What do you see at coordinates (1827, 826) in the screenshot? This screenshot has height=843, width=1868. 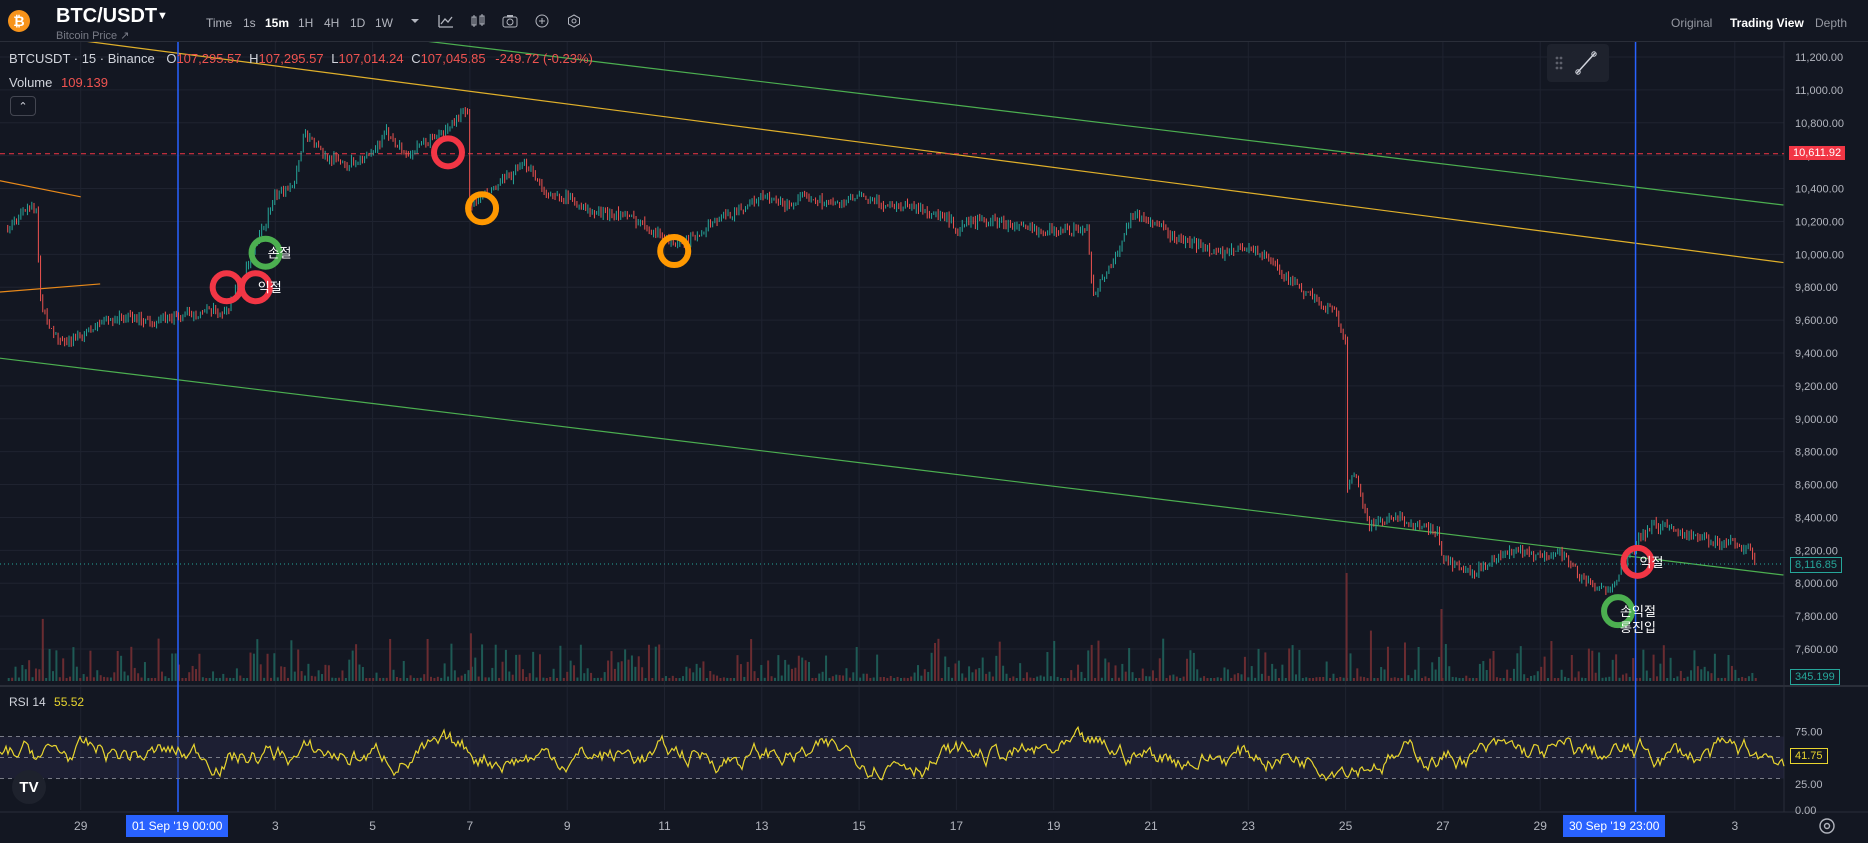 I see `chart-settings-gear-icon` at bounding box center [1827, 826].